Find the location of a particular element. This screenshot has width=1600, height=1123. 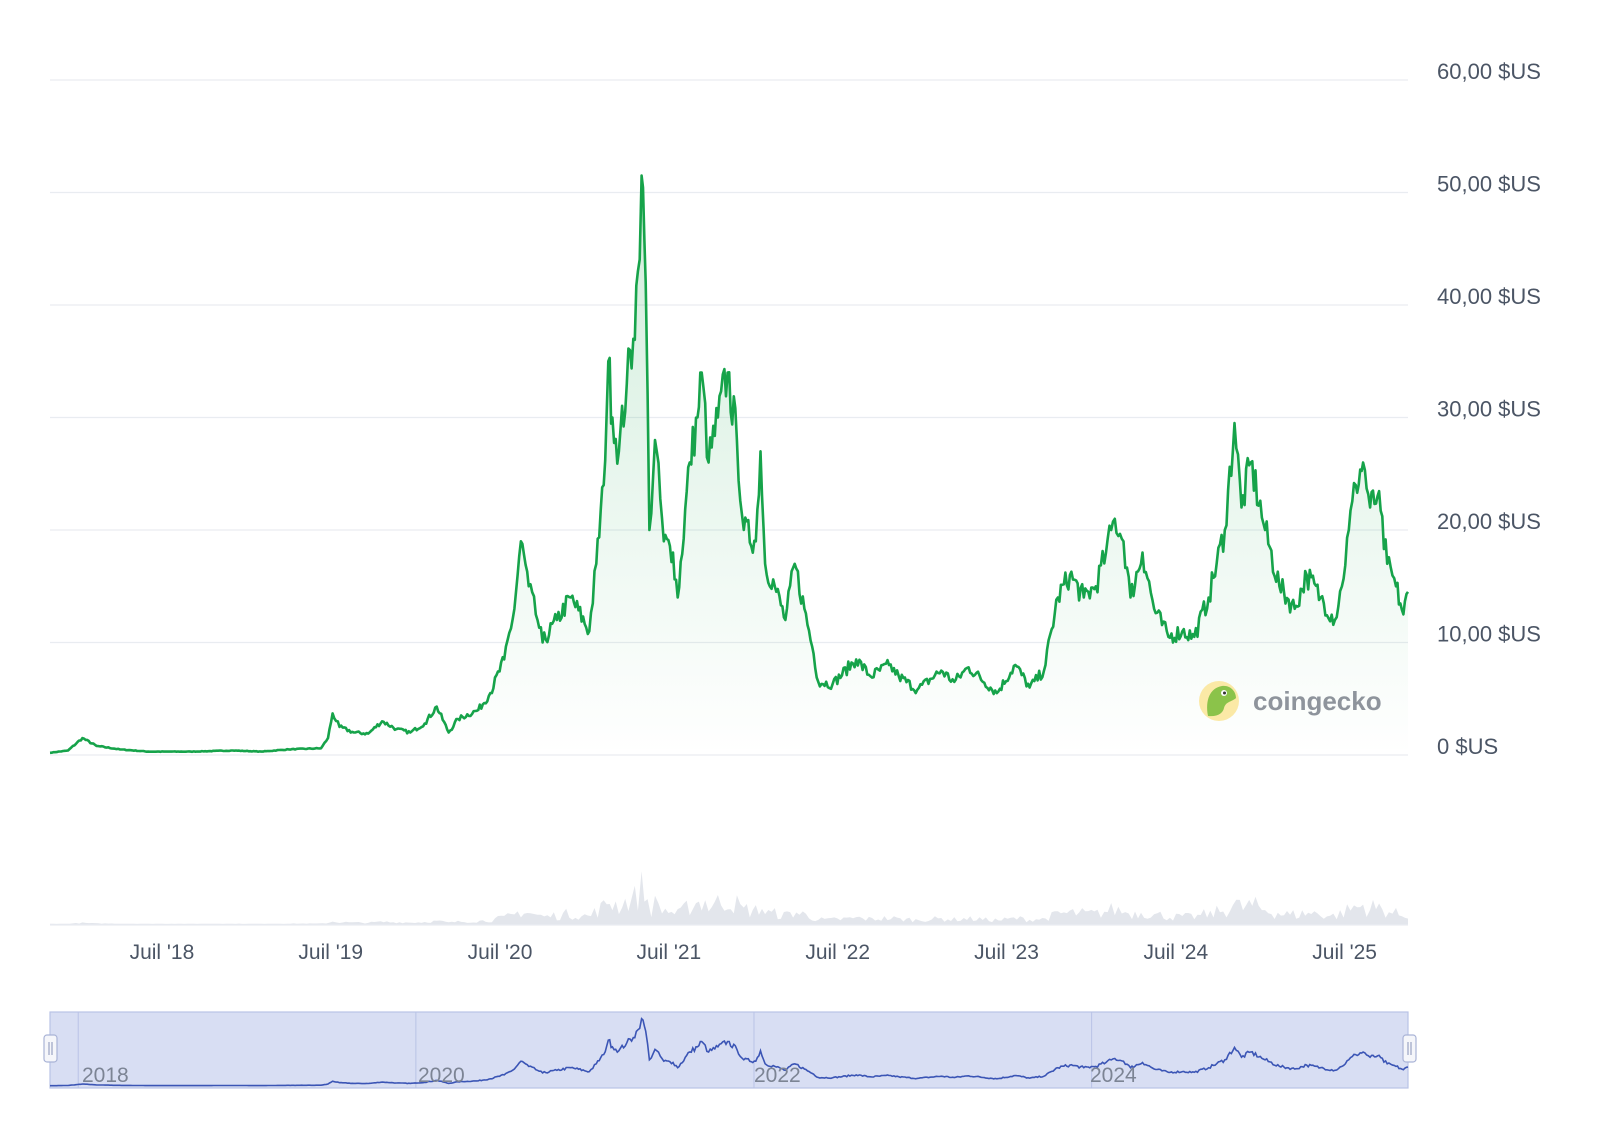

x-tick-label: Juil '25 is located at coordinates (1344, 952).